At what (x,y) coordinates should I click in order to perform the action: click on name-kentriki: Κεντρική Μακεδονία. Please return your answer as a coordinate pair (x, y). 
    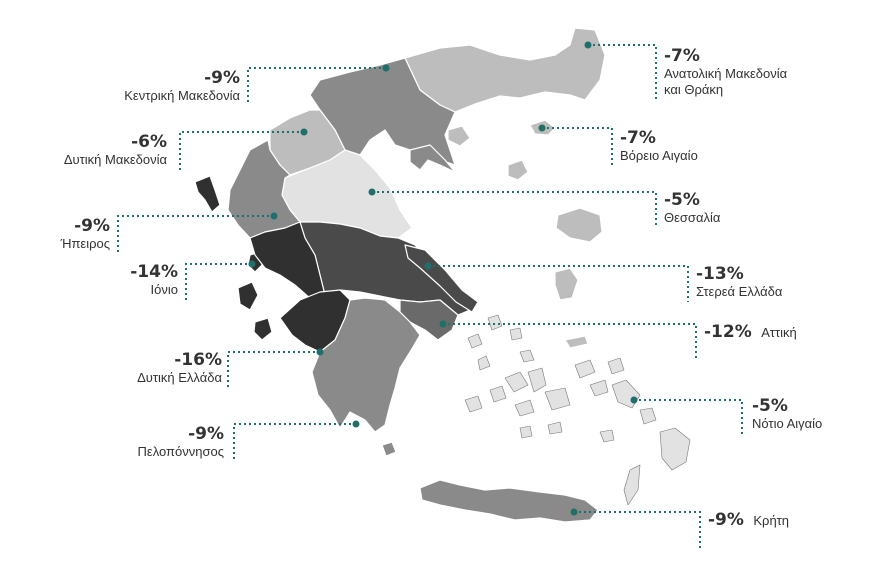
    Looking at the image, I should click on (182, 96).